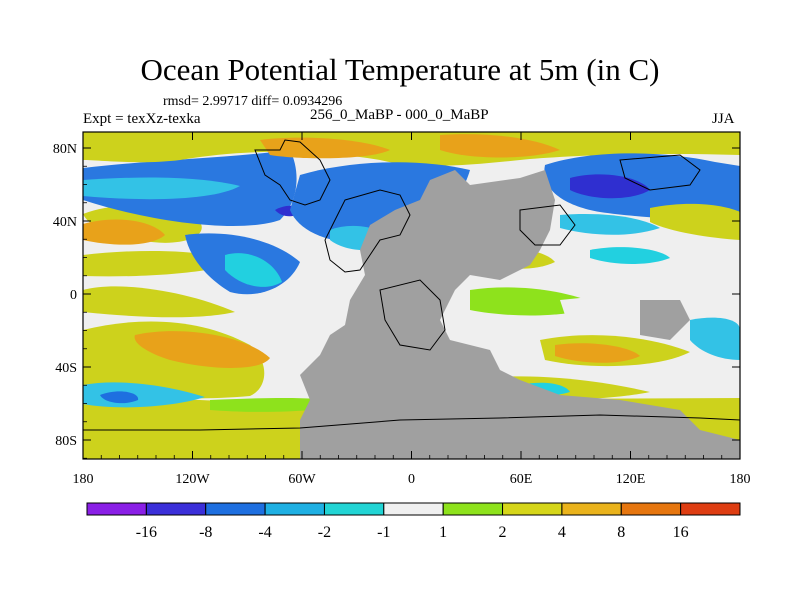 The width and height of the screenshot is (800, 600). I want to click on colorbar-label: 2, so click(503, 532).